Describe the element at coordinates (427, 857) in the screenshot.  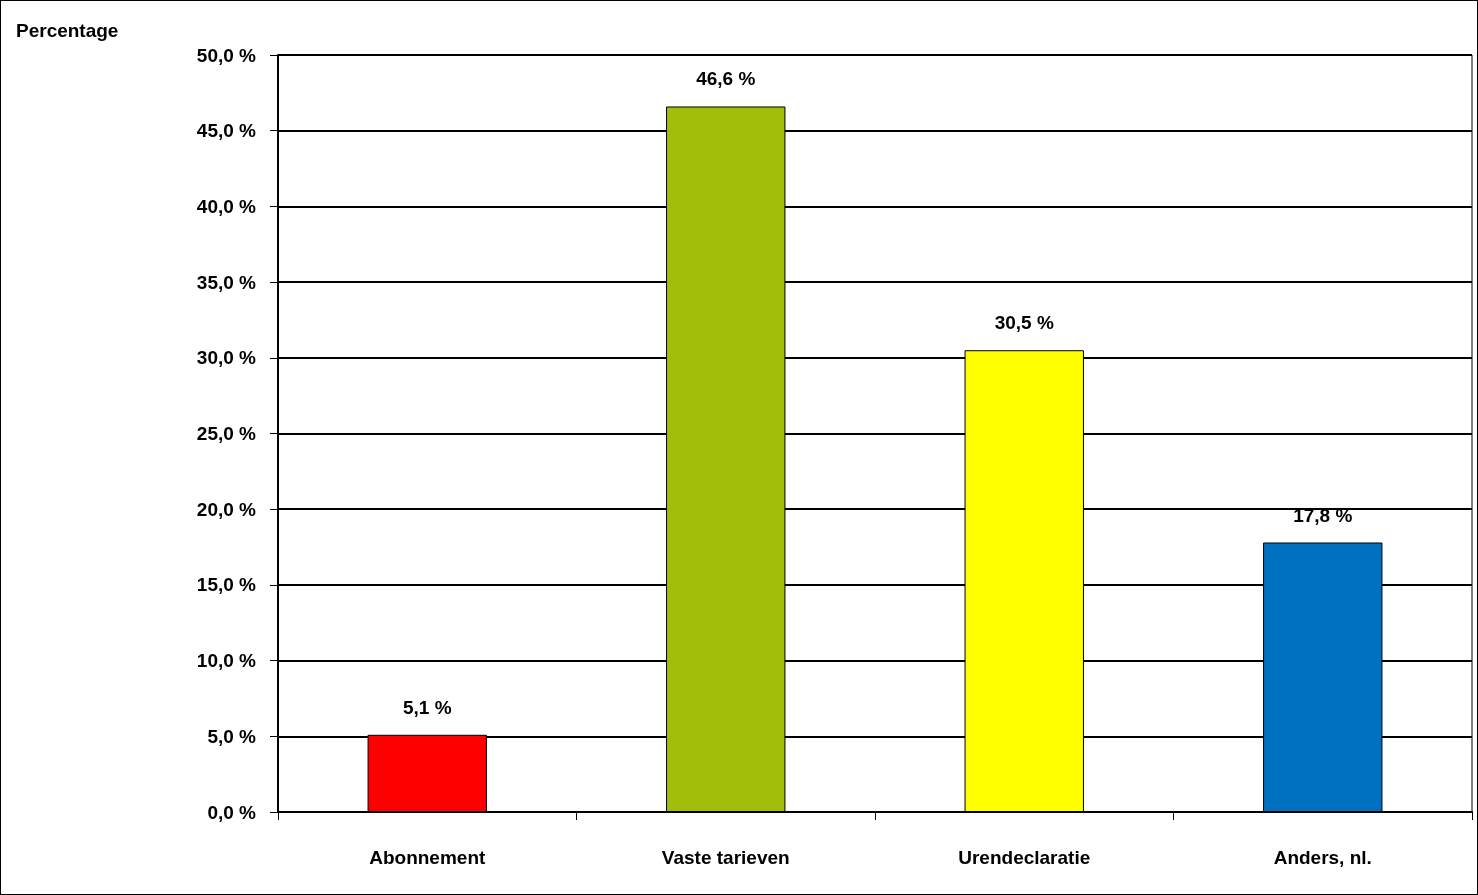
I see `x-tick-label: Abonnement` at that location.